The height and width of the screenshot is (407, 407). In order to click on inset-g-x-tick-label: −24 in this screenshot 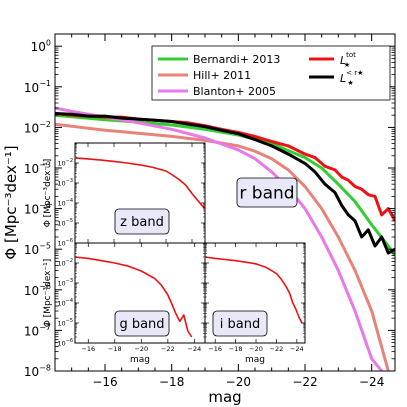, I will do `click(195, 349)`.